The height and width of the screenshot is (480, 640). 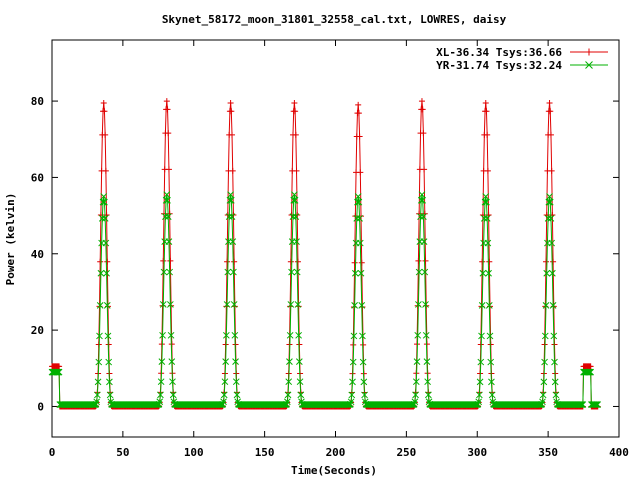 What do you see at coordinates (589, 52) in the screenshot?
I see `legend-marker` at bounding box center [589, 52].